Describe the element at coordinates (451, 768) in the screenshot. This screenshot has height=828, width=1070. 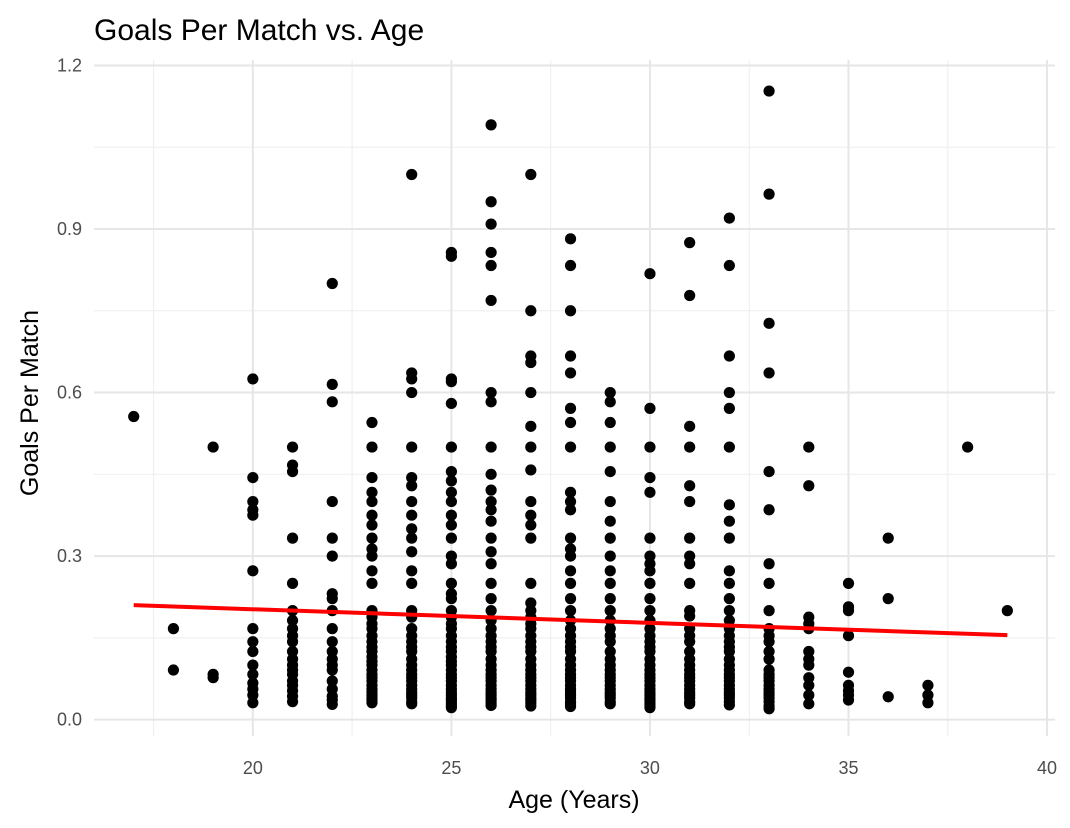
I see `x-tick-label: 25` at that location.